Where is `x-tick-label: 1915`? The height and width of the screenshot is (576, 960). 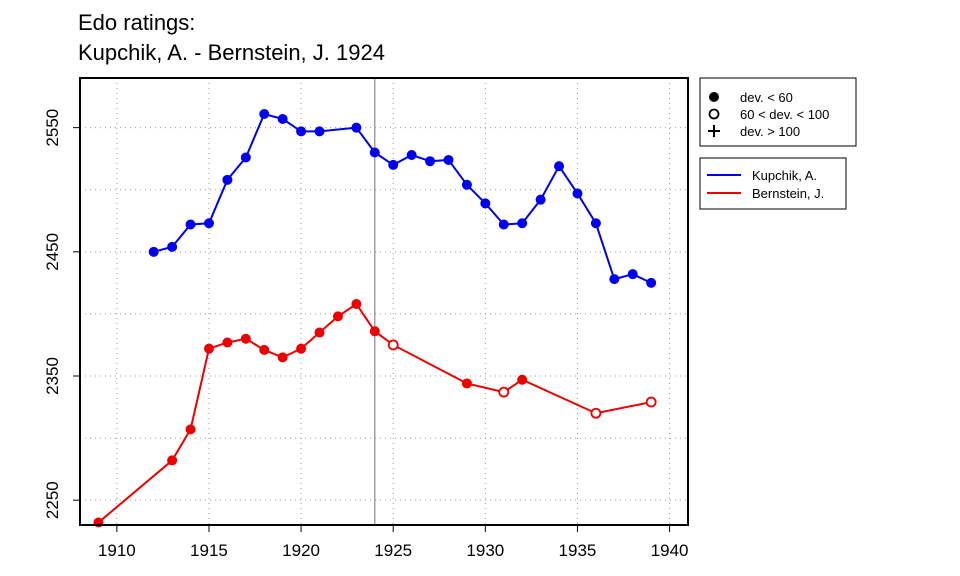 x-tick-label: 1915 is located at coordinates (209, 550).